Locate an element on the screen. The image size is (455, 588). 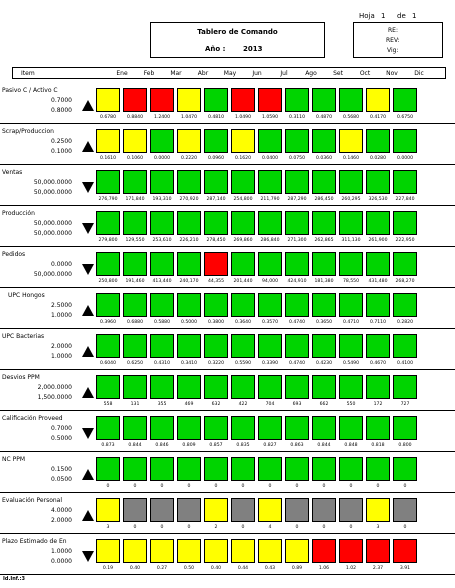
monthly-value: 0.2820 is located at coordinates (405, 322).